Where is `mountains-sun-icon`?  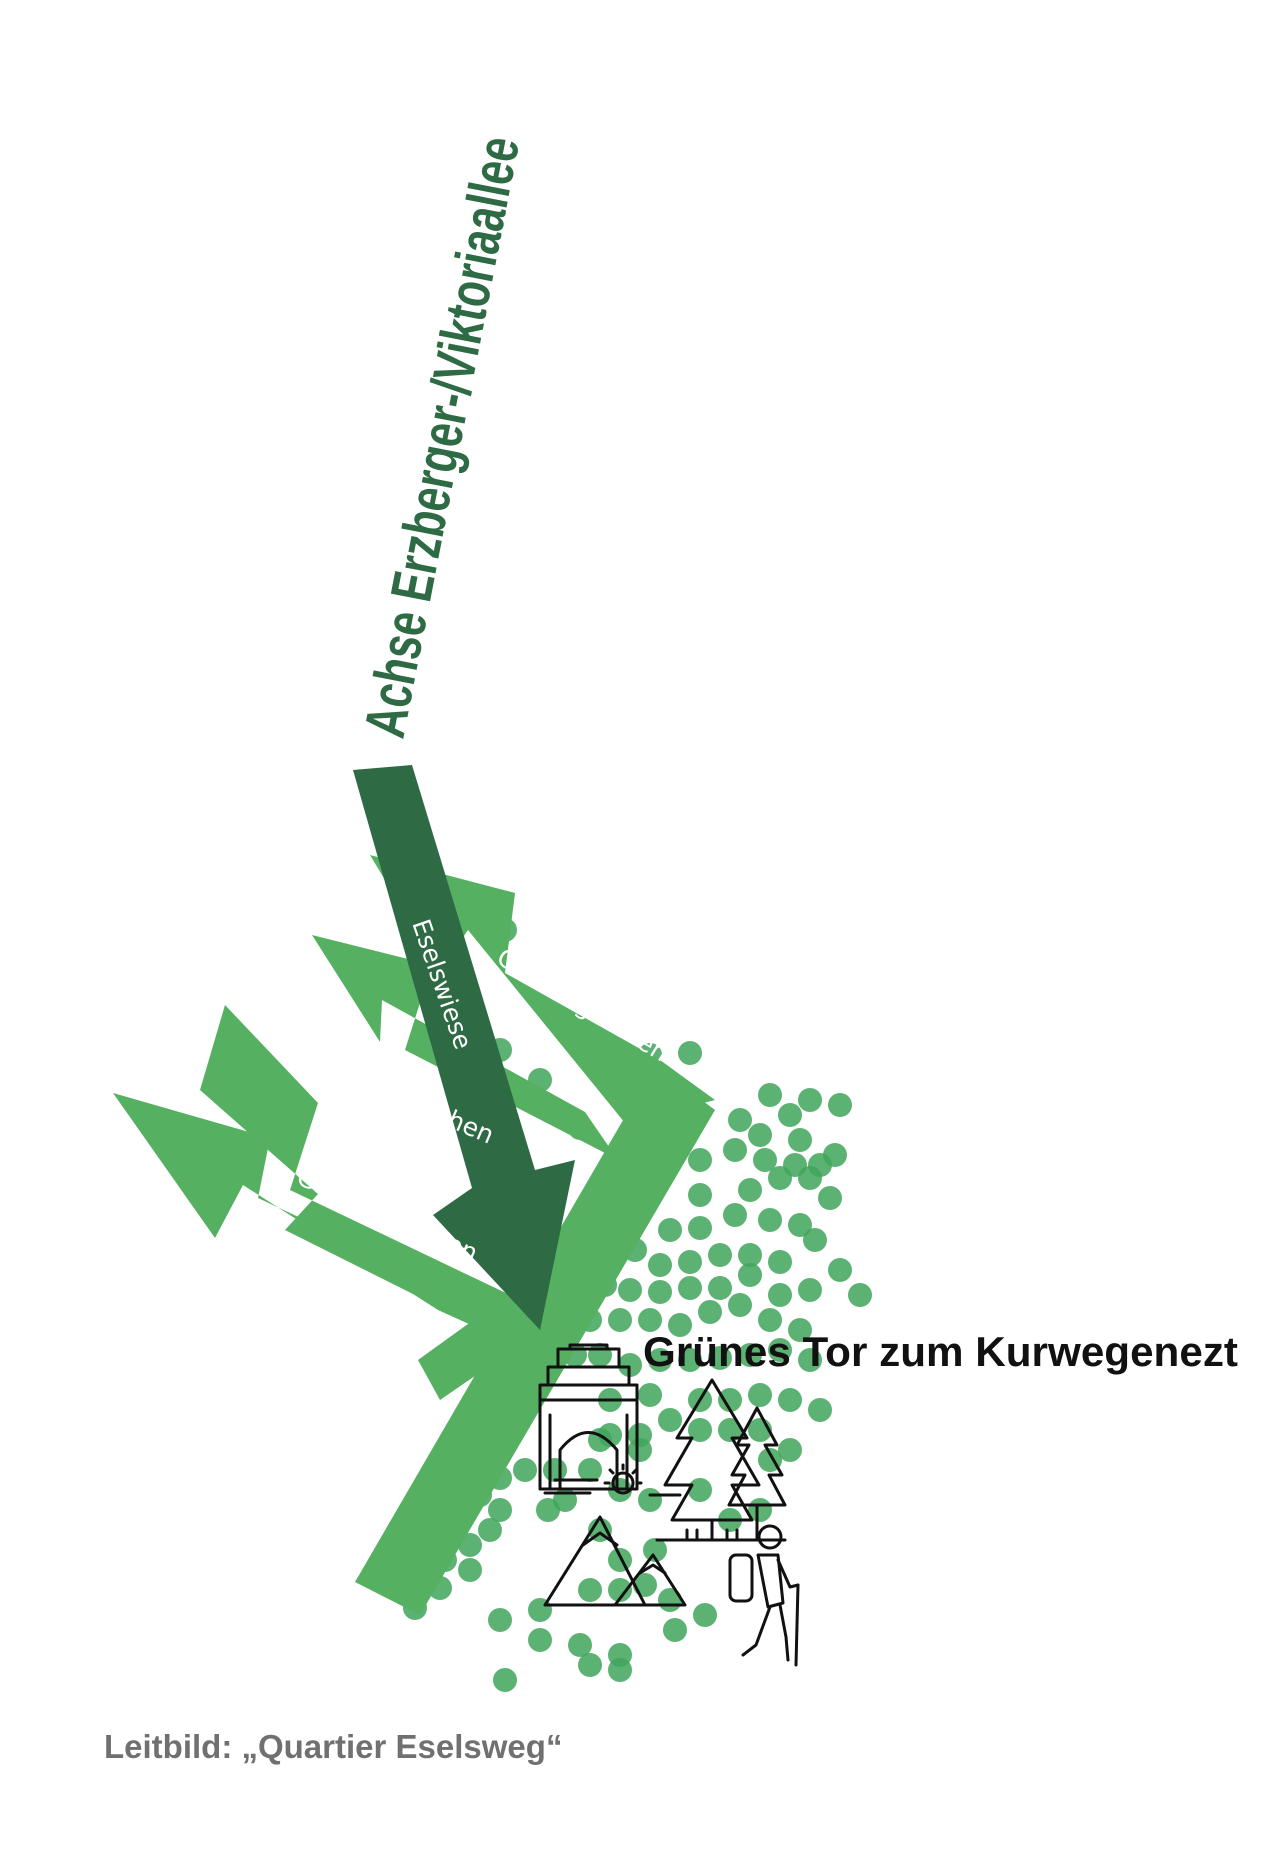
mountains-sun-icon is located at coordinates (615, 1535).